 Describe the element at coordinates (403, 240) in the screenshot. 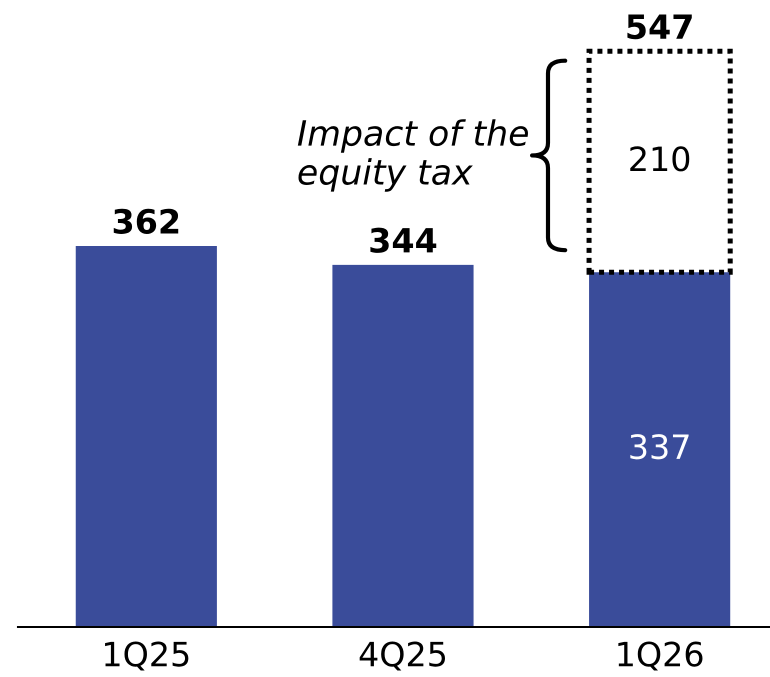

I see `total-label: 344` at that location.